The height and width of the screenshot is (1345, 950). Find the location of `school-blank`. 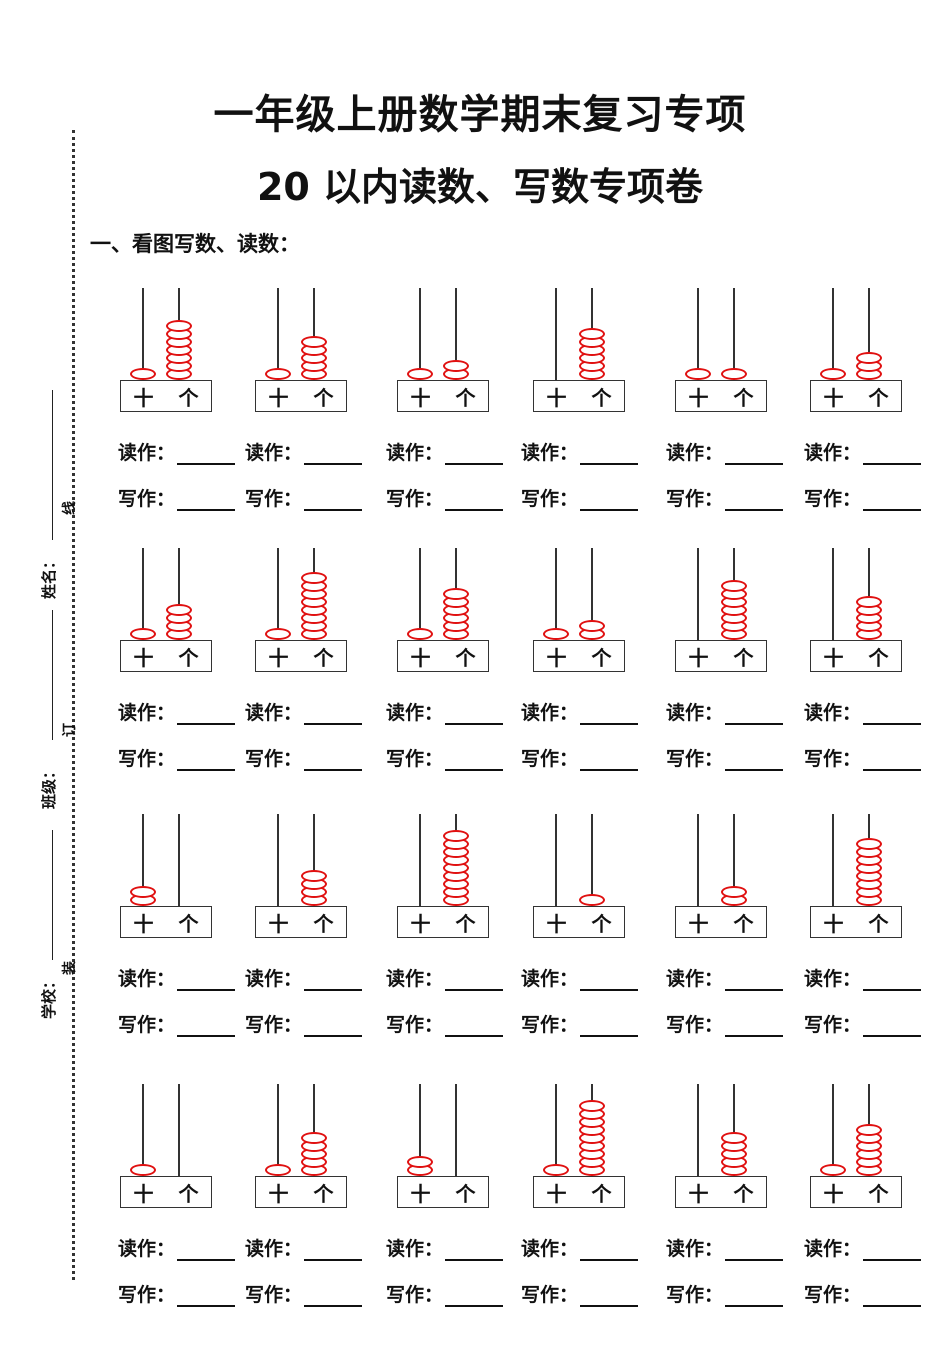

school-blank is located at coordinates (52, 895).